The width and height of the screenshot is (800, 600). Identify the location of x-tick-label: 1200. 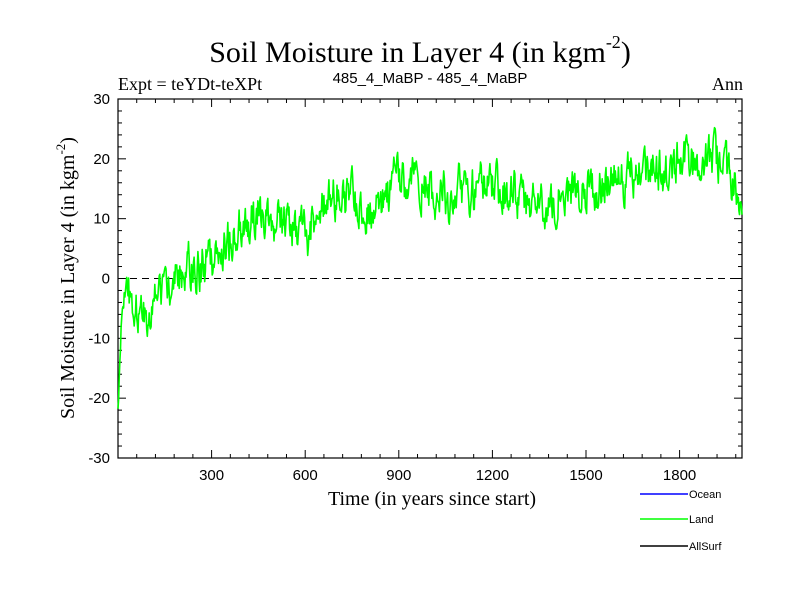
(492, 475).